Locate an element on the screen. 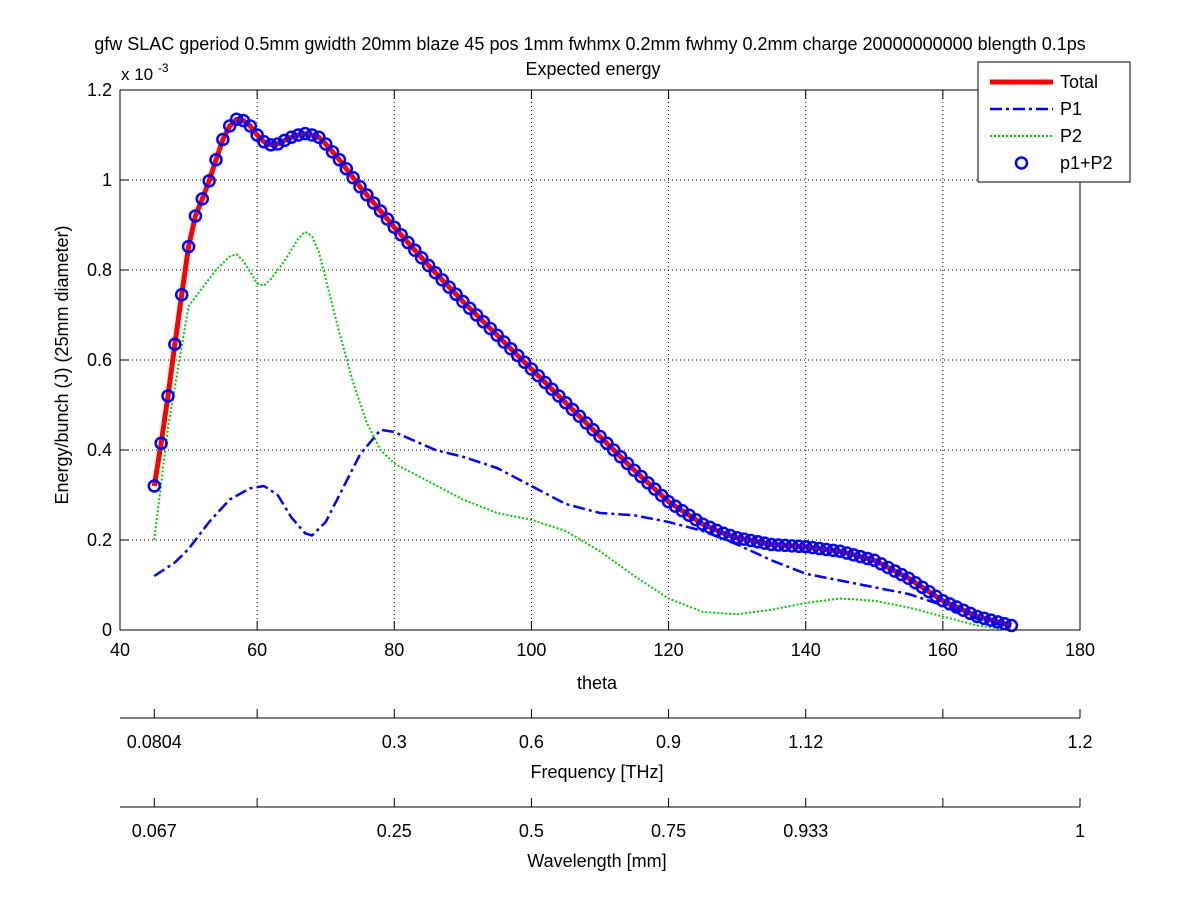 This screenshot has height=906, width=1200. y-tick-label: 0.2 is located at coordinates (99, 540).